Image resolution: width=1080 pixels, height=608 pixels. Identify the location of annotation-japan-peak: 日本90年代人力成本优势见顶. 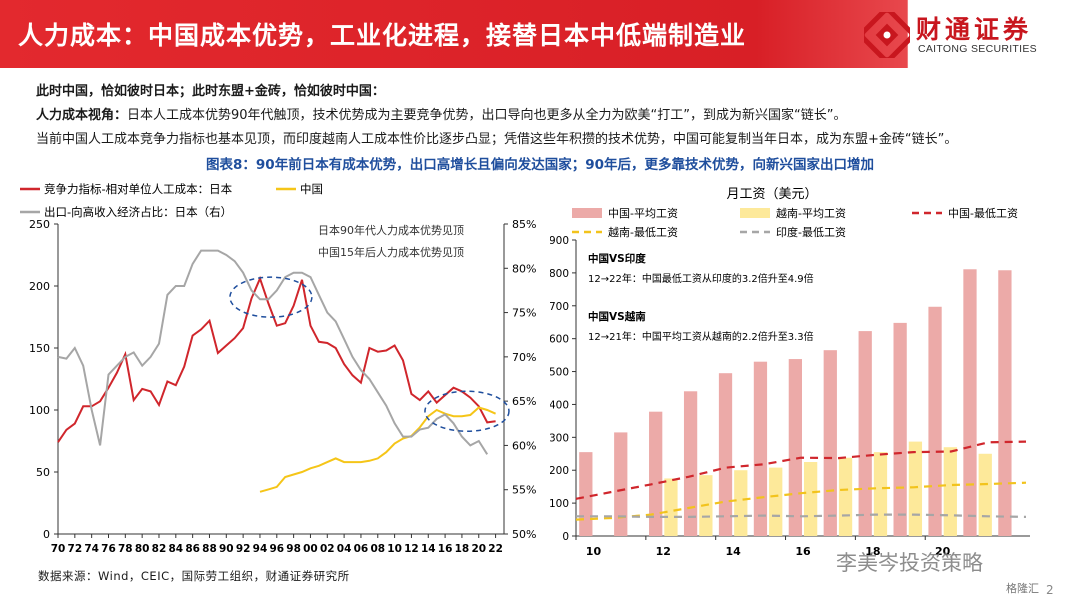
(391, 230).